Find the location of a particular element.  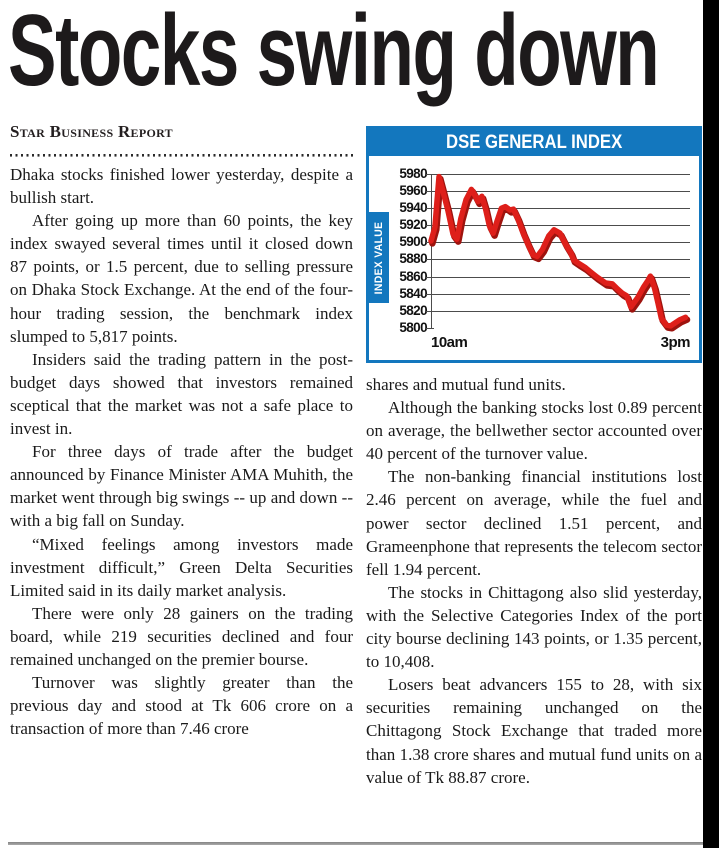

y-tick-label: 5880 is located at coordinates (413, 259).